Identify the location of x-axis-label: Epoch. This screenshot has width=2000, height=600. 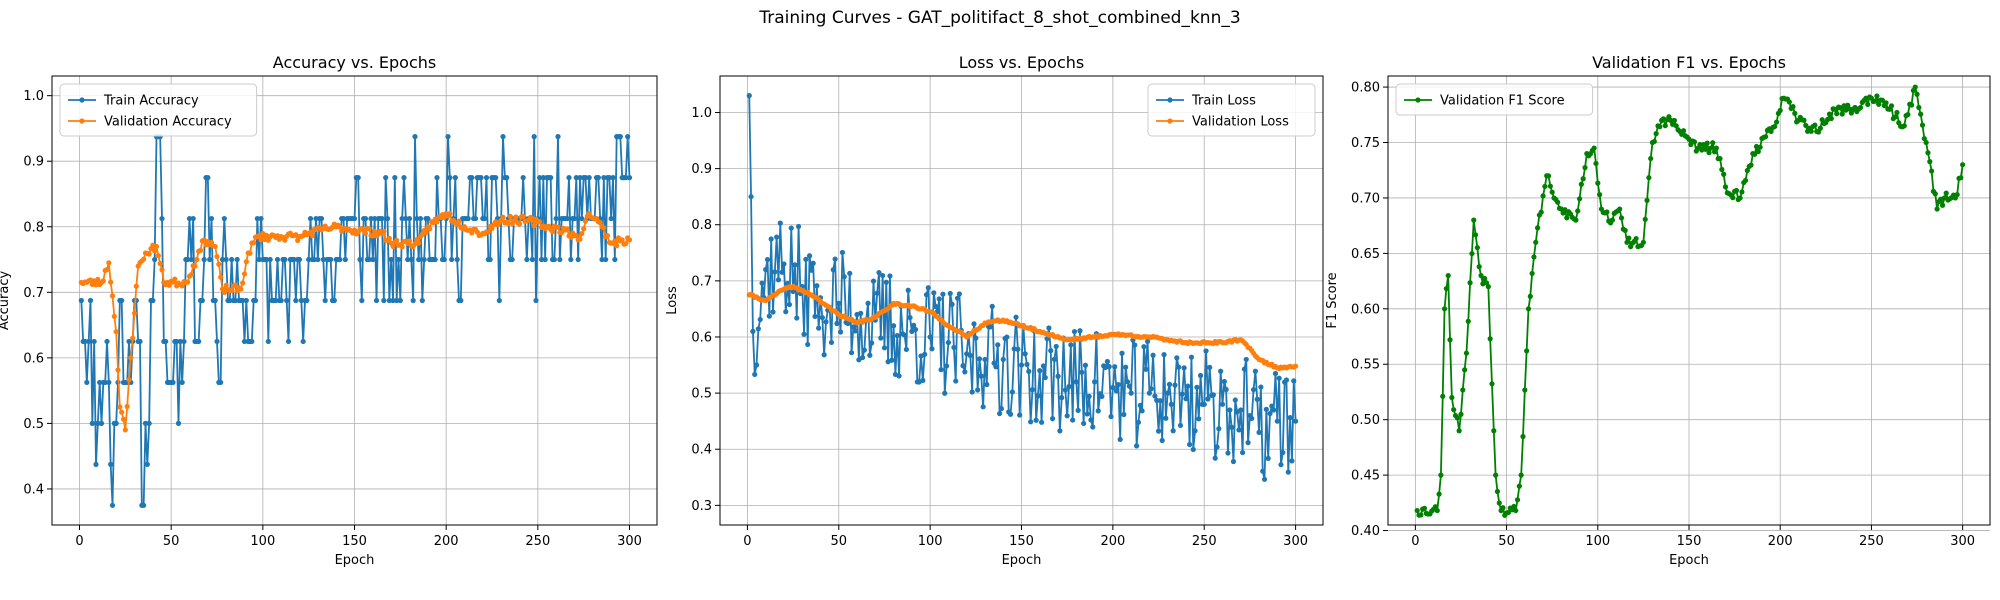
(1022, 560).